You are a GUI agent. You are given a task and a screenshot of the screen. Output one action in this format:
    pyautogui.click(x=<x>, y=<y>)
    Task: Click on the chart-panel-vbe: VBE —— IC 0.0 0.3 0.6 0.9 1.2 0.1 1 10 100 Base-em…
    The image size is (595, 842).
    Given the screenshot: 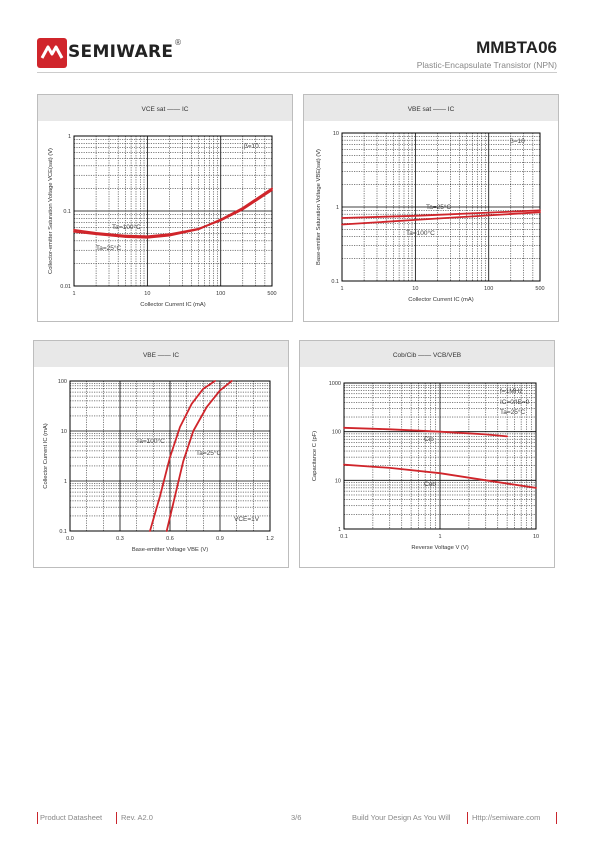 What is the action you would take?
    pyautogui.click(x=161, y=454)
    